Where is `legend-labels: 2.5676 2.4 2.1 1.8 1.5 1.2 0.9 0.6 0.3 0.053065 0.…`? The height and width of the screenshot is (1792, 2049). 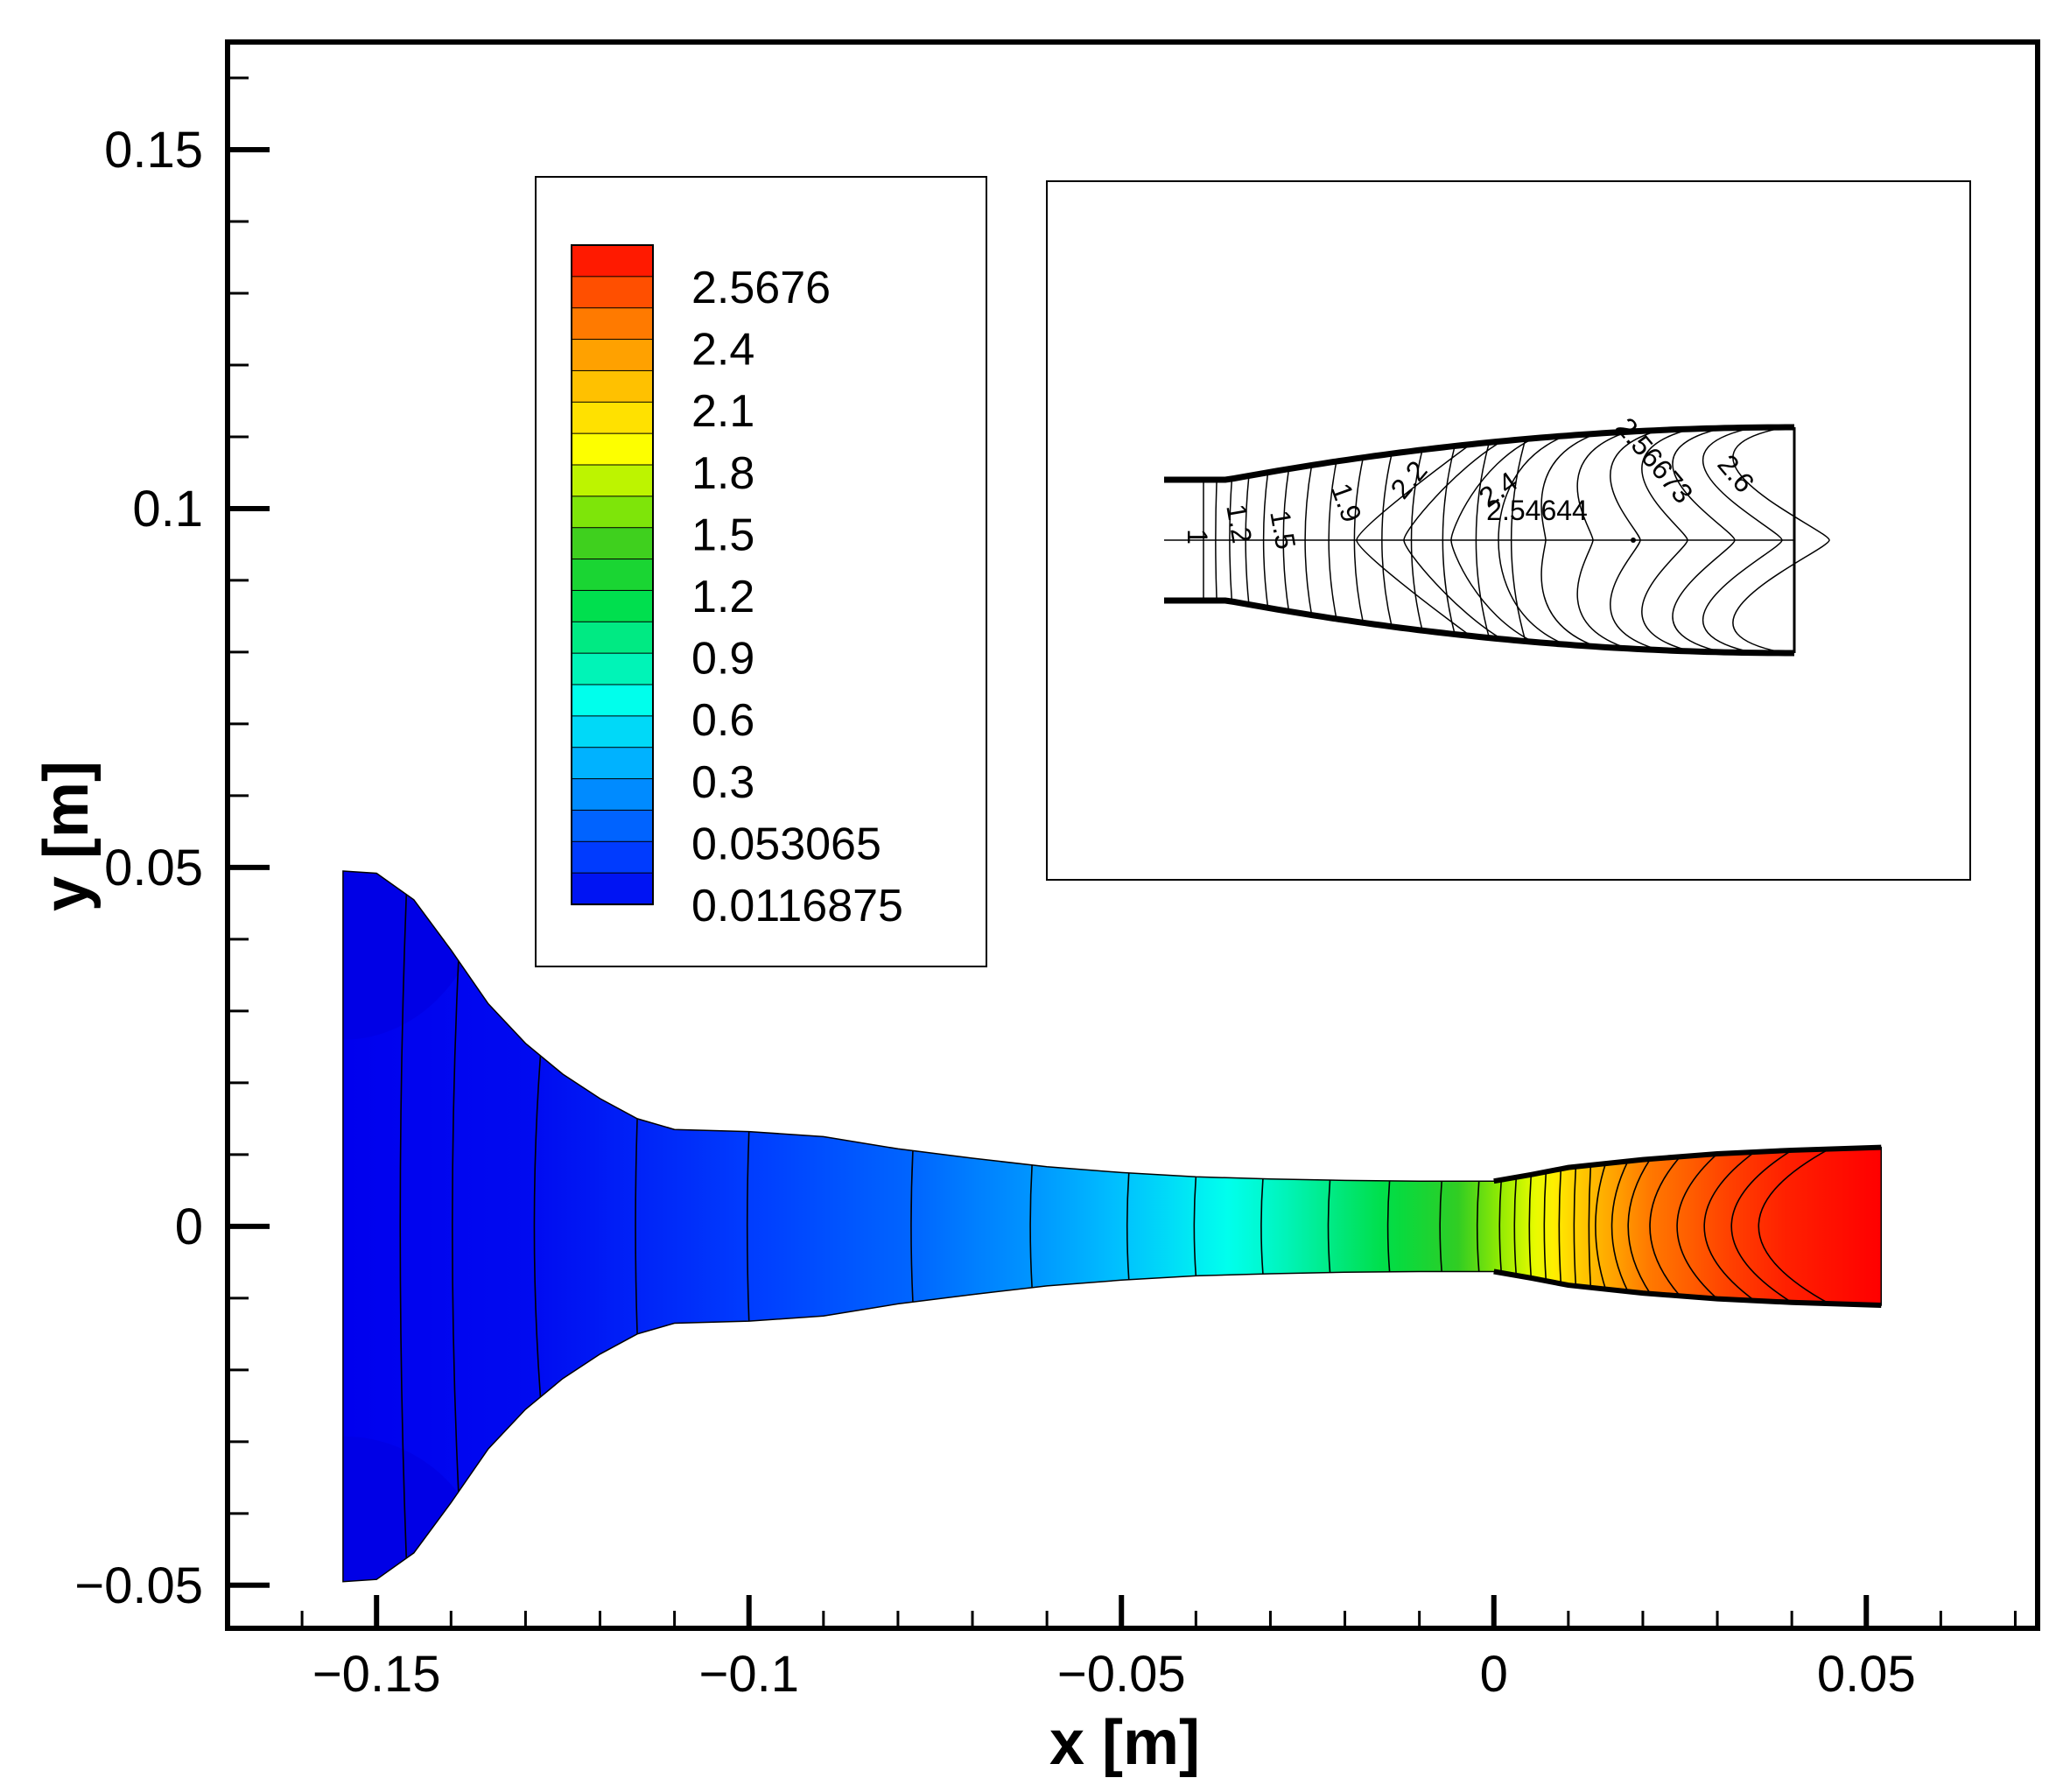 legend-labels: 2.5676 2.4 2.1 1.8 1.5 1.2 0.9 0.6 0.3 0.053065 0.… is located at coordinates (797, 597).